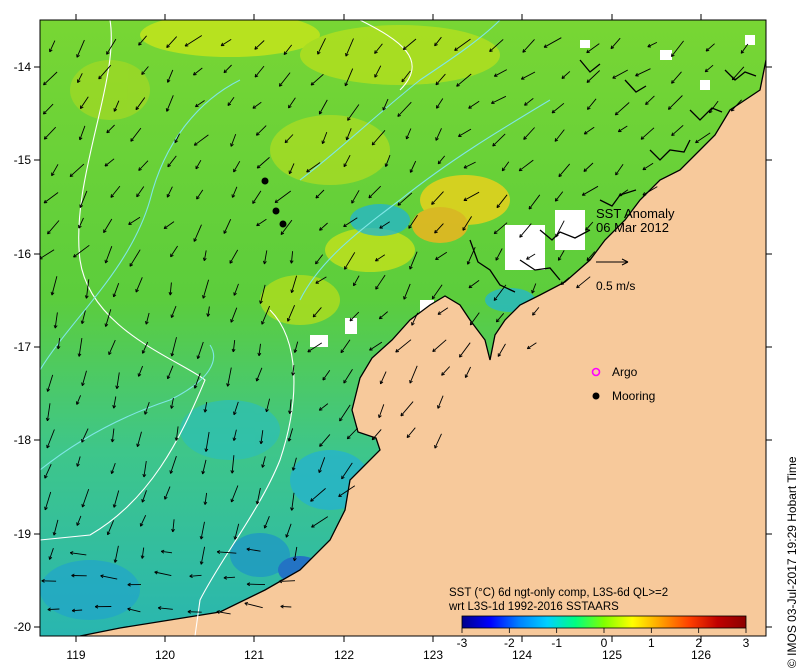 Image resolution: width=809 pixels, height=672 pixels. Describe the element at coordinates (23, 160) in the screenshot. I see `lat-tick-label: -15` at that location.